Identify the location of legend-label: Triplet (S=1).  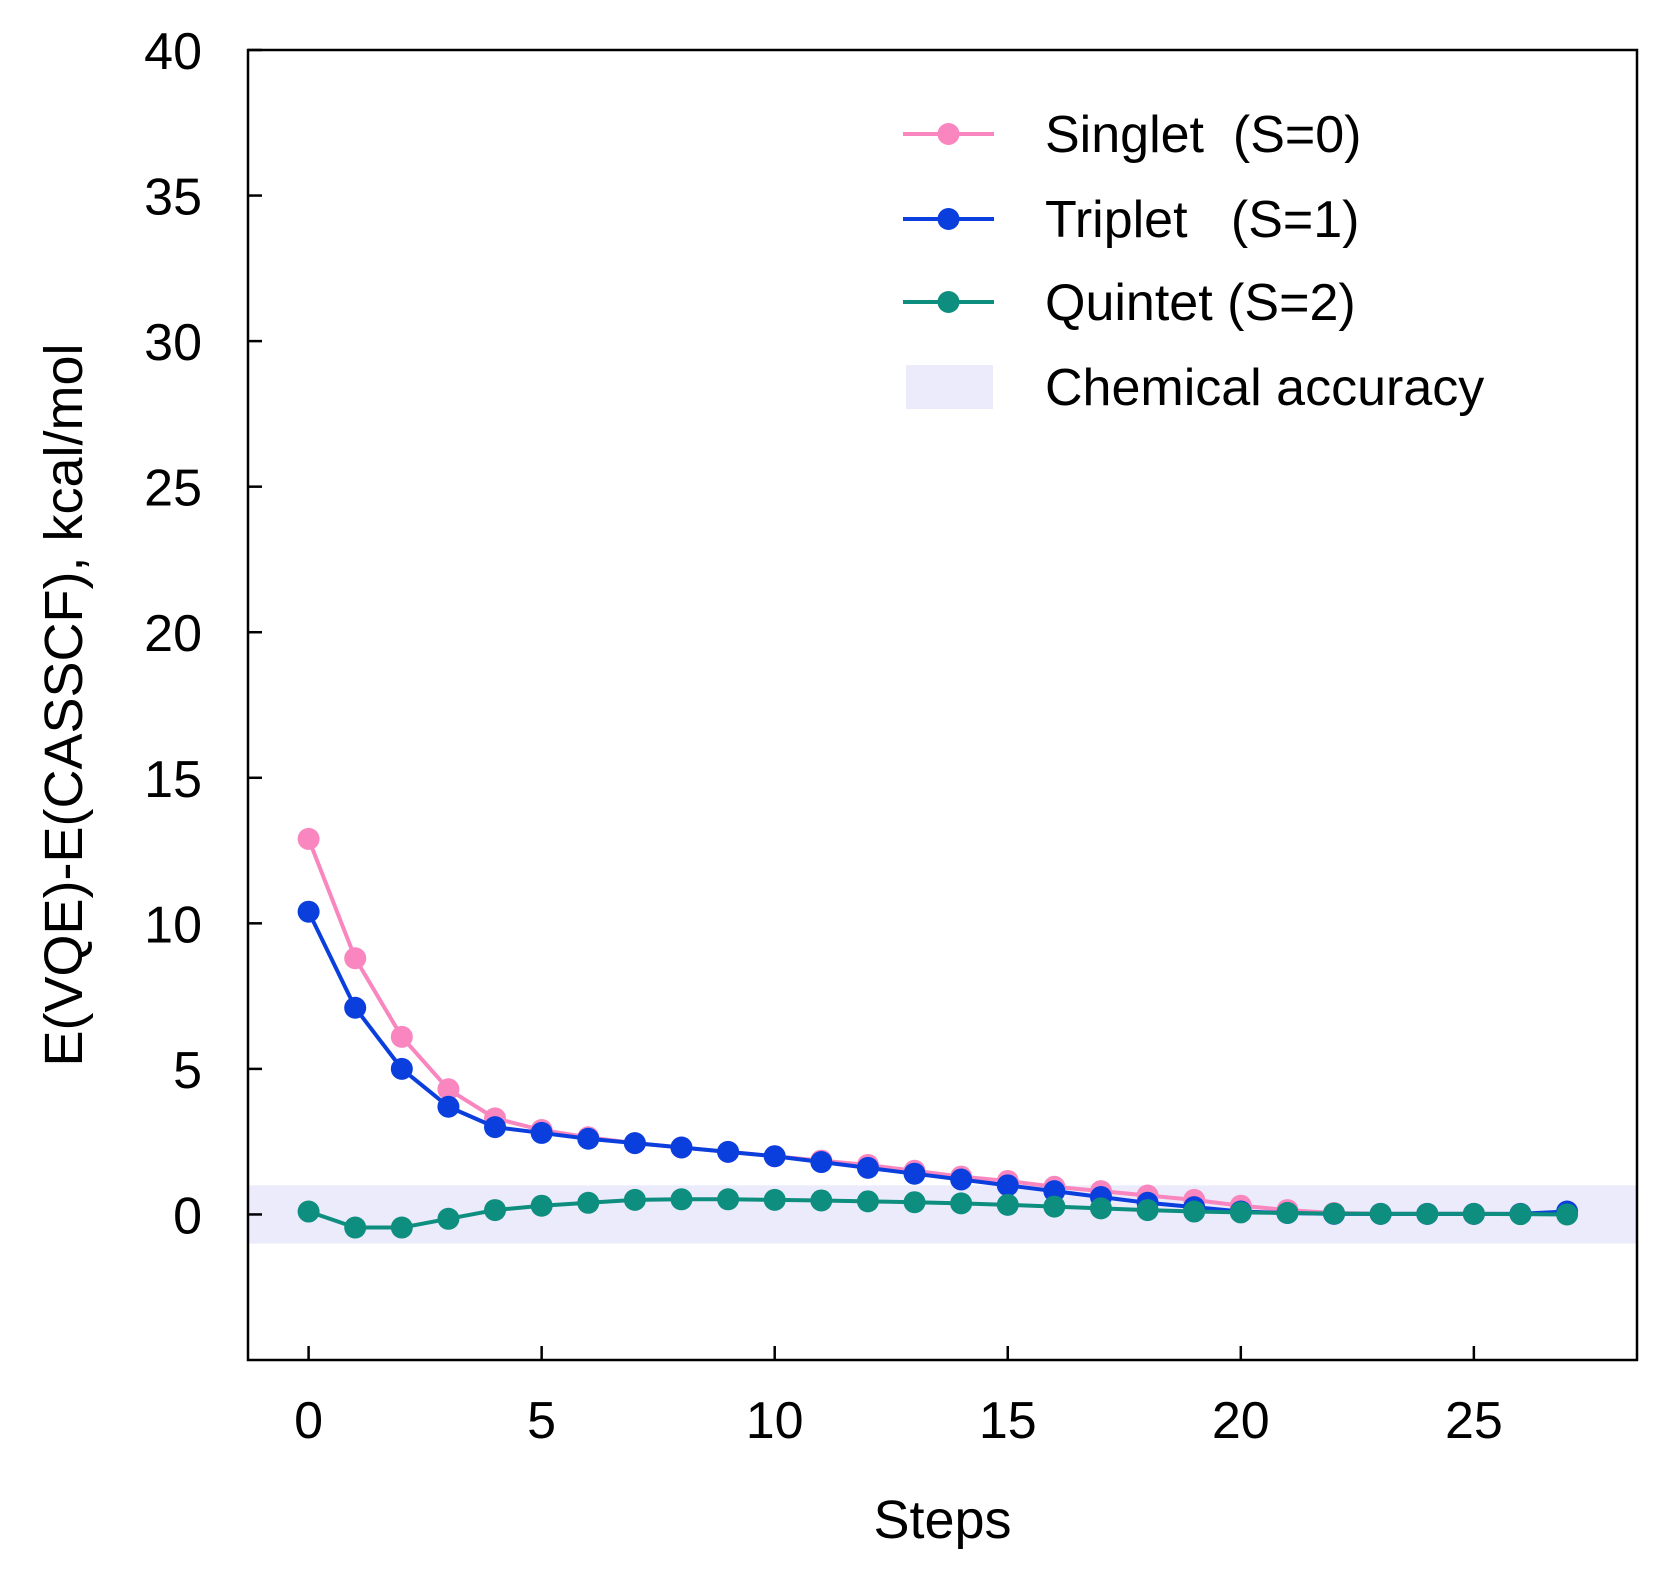
(1202, 220).